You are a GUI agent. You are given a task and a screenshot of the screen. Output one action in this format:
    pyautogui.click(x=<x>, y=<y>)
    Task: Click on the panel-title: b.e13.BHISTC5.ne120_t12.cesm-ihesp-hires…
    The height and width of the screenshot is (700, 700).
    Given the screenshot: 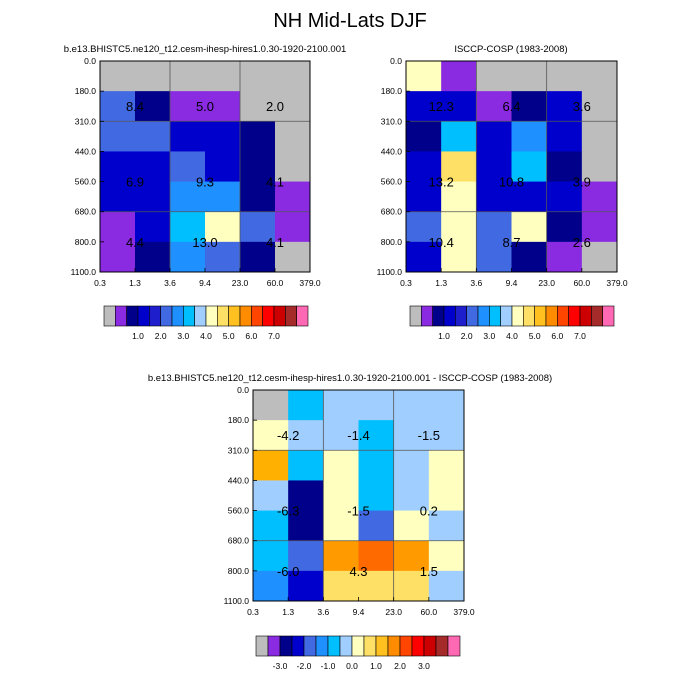 What is the action you would take?
    pyautogui.click(x=350, y=378)
    